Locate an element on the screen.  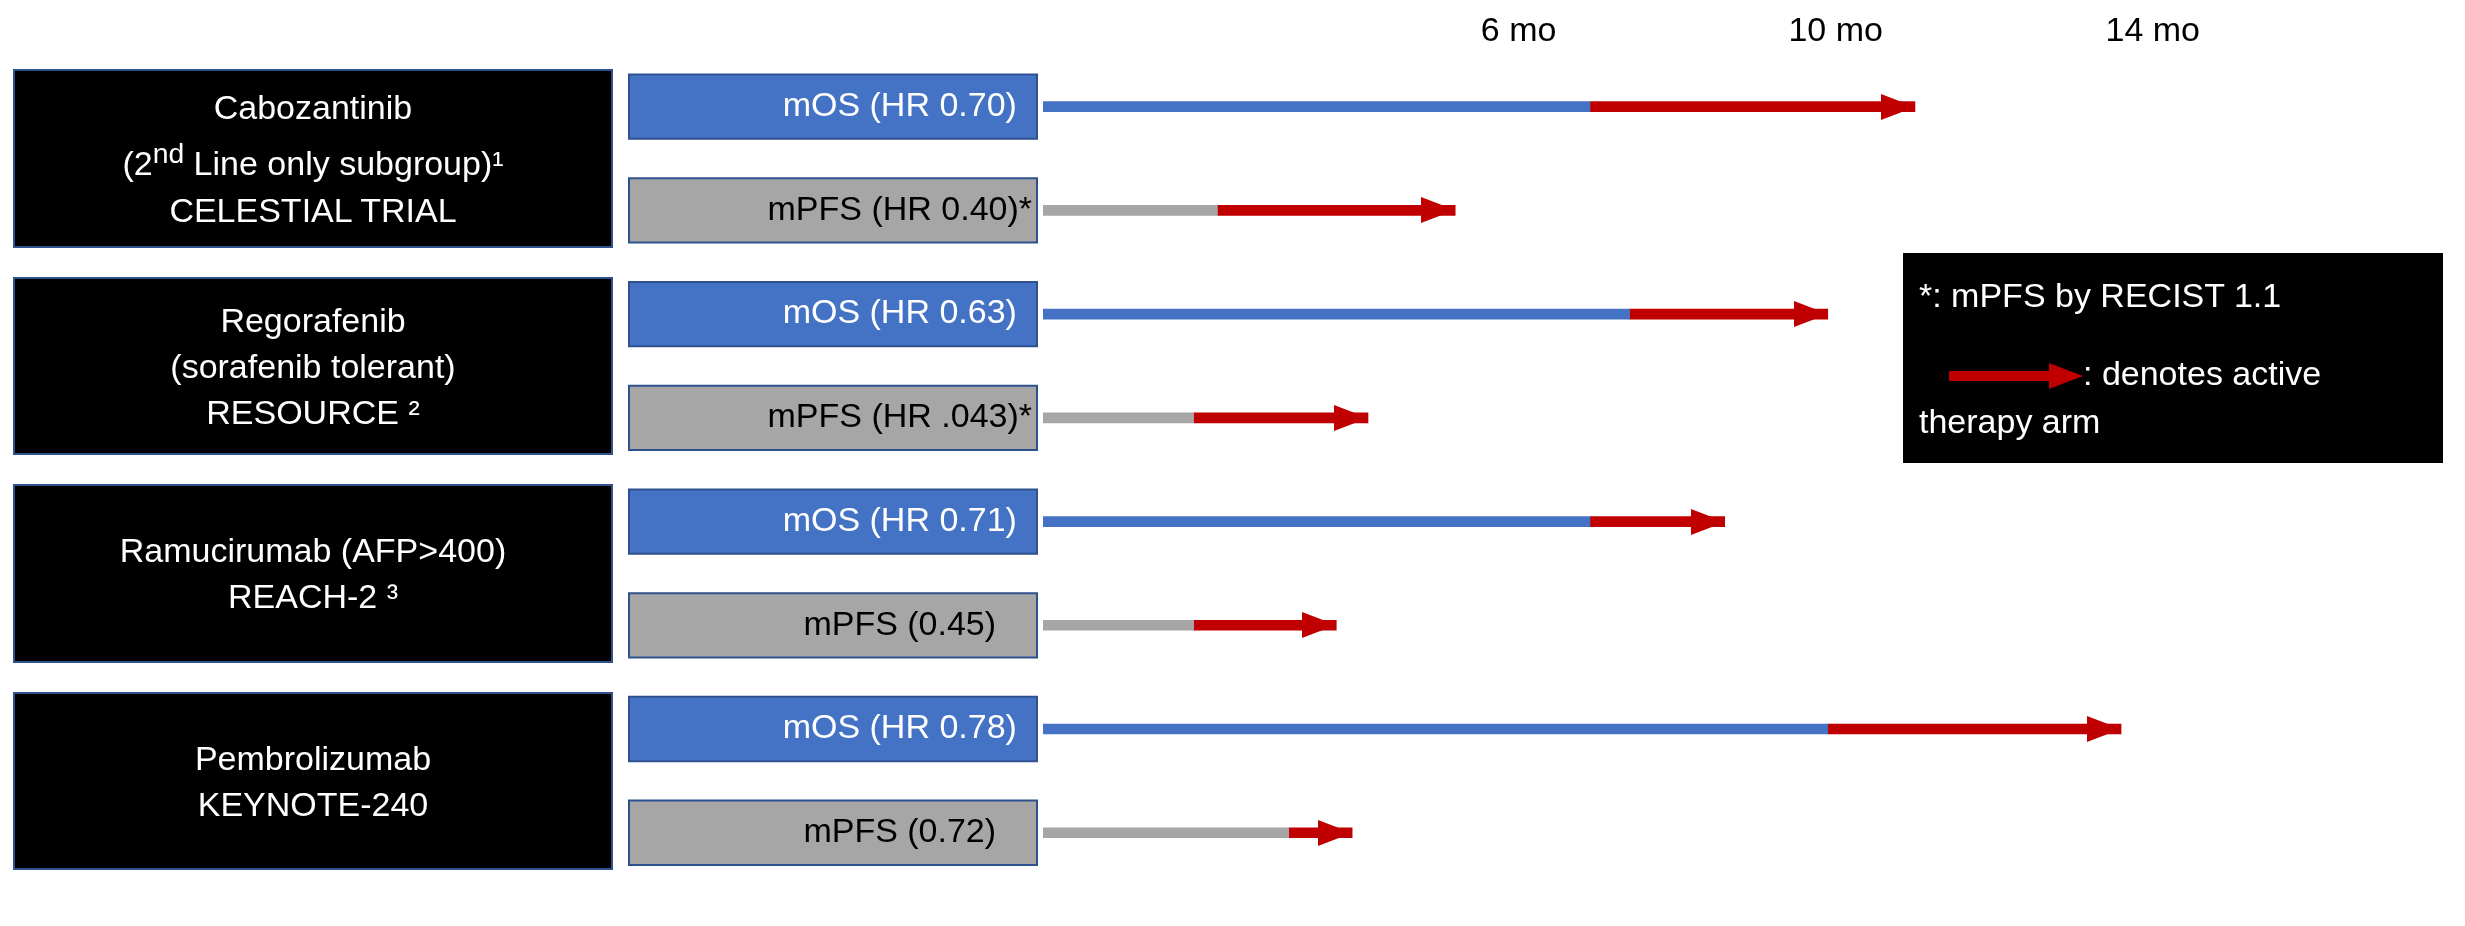
y-tick-label: mPFS (HR .043)* is located at coordinates (899, 415).